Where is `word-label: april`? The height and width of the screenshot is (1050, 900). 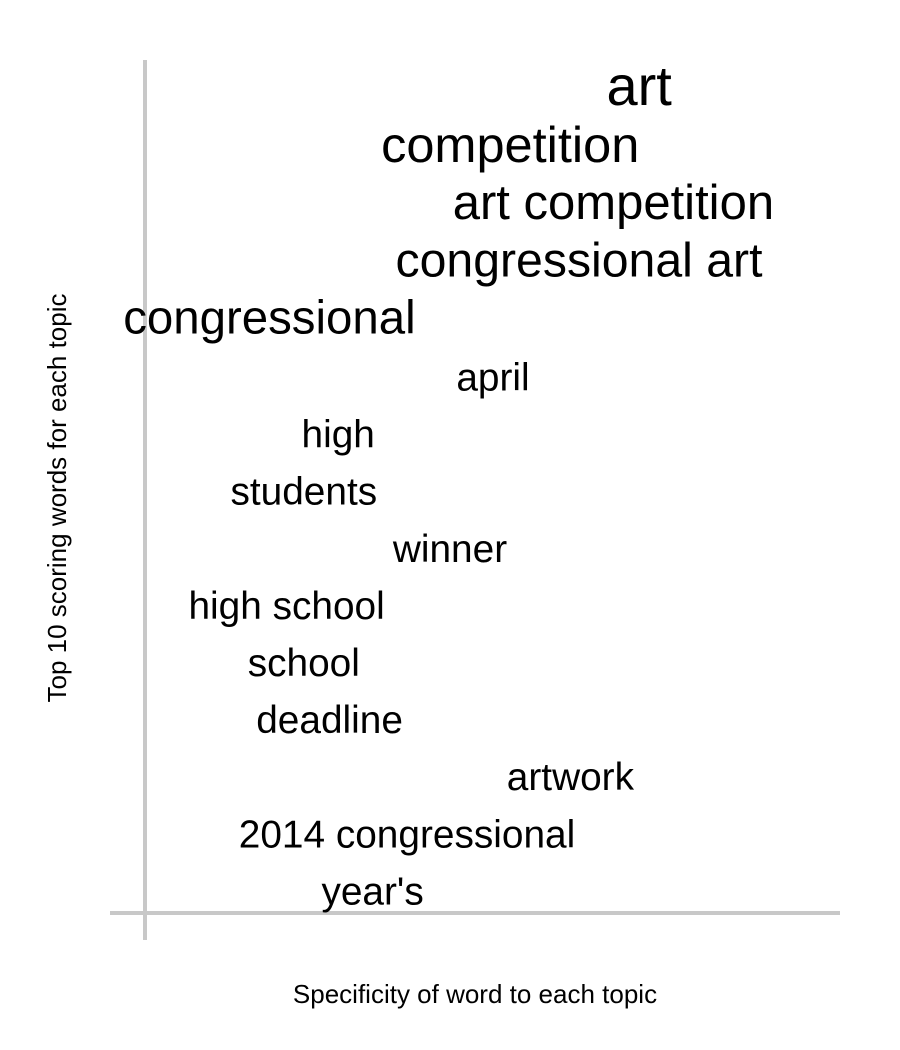
word-label: april is located at coordinates (492, 378).